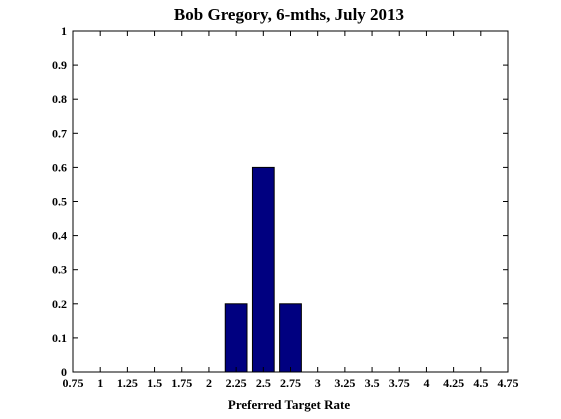 Image resolution: width=561 pixels, height=419 pixels. What do you see at coordinates (154, 383) in the screenshot?
I see `x-tick-label: 1.5` at bounding box center [154, 383].